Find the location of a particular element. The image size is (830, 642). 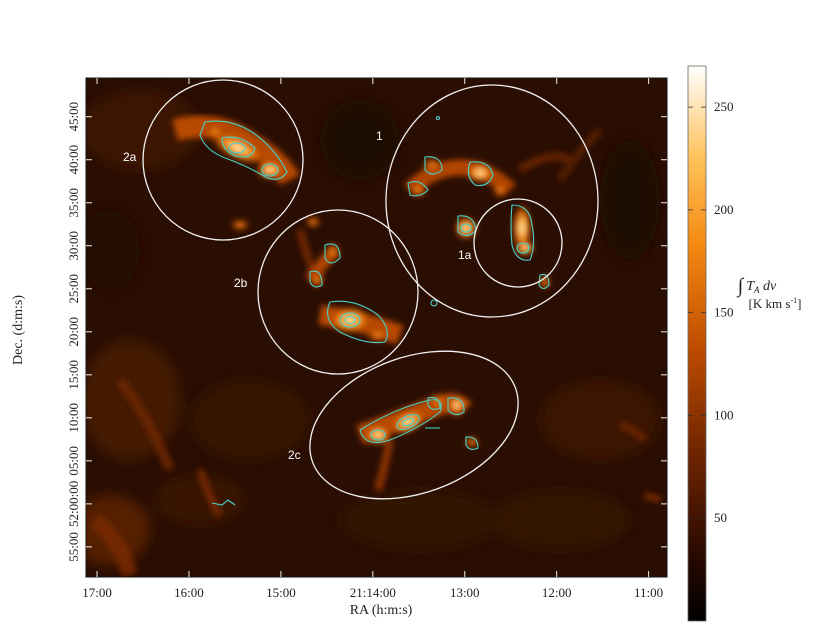

region-label-1: 1 is located at coordinates (379, 136).